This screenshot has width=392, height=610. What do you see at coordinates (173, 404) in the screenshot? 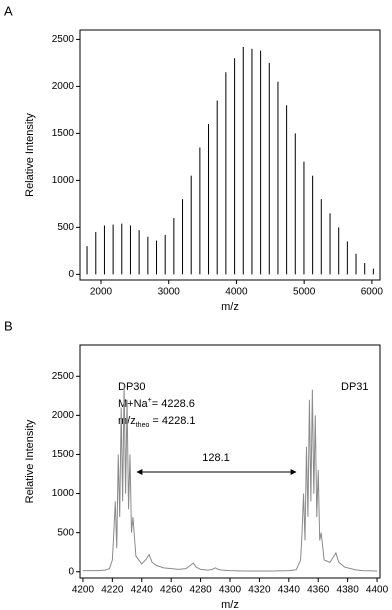
I see `mass-found-rest: = 4228.6` at bounding box center [173, 404].